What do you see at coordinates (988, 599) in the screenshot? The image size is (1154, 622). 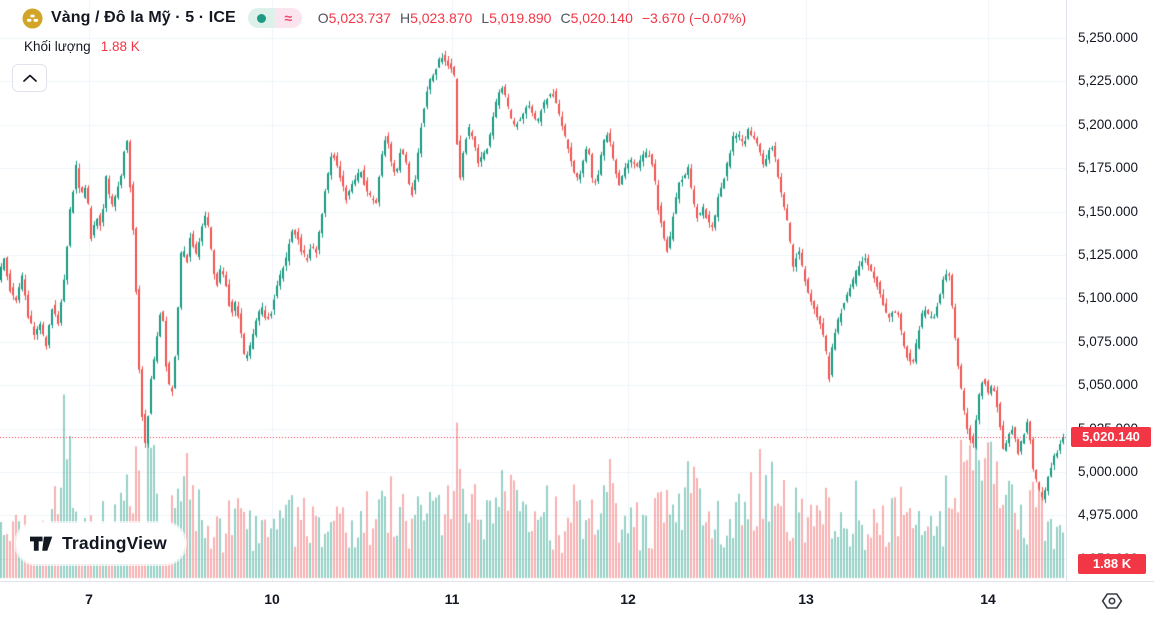 I see `time-tick-label: 14` at bounding box center [988, 599].